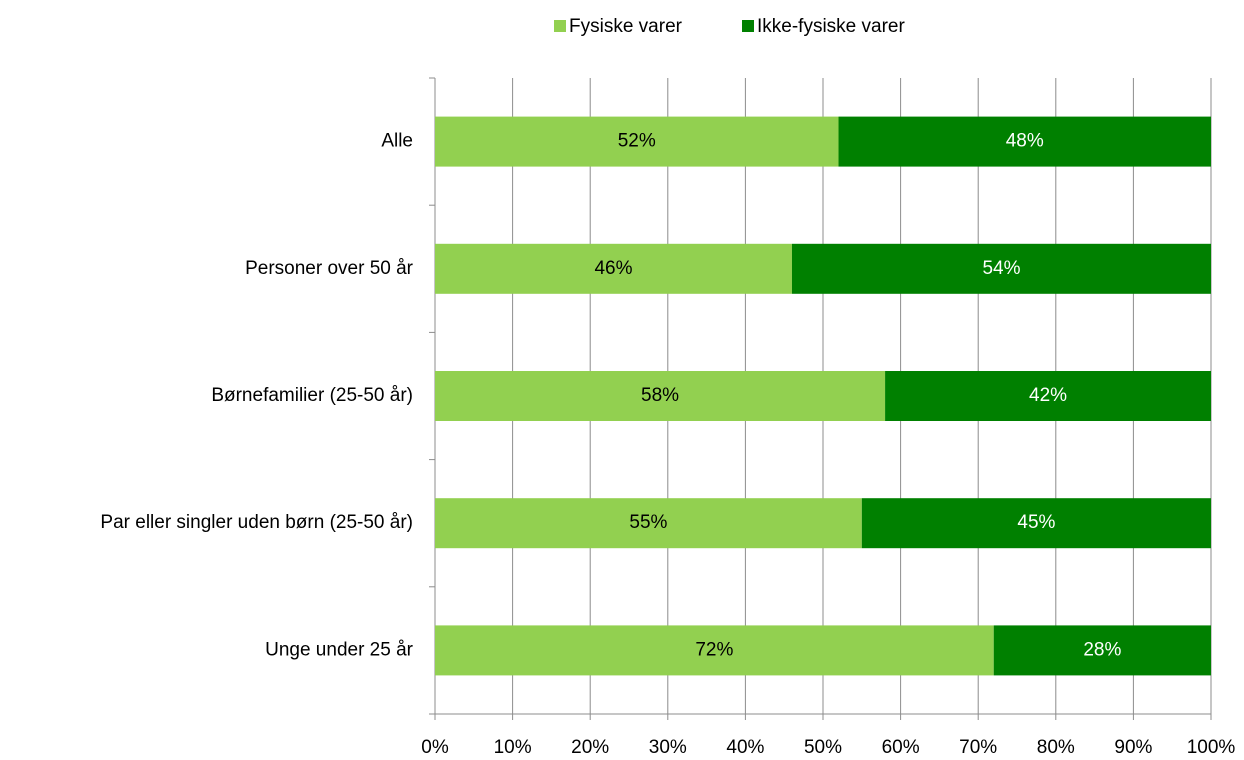  Describe the element at coordinates (339, 649) in the screenshot. I see `y-tick-label: Unge under 25 år` at that location.